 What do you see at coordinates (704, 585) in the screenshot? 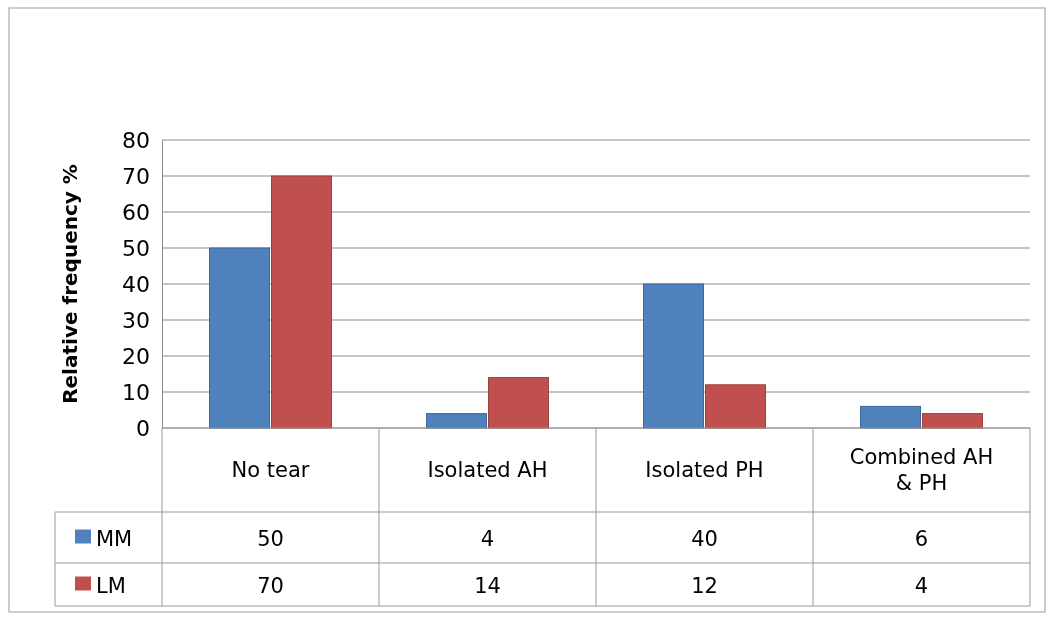
I see `data-label: 12` at bounding box center [704, 585].